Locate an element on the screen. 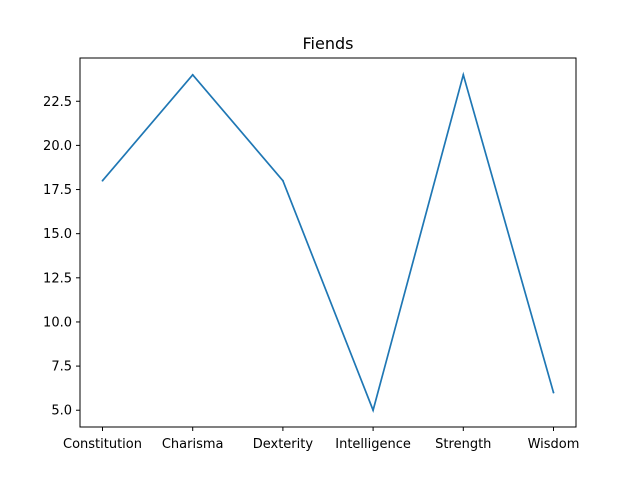 This screenshot has height=480, width=640. y-tick-label: 17.5 is located at coordinates (57, 190).